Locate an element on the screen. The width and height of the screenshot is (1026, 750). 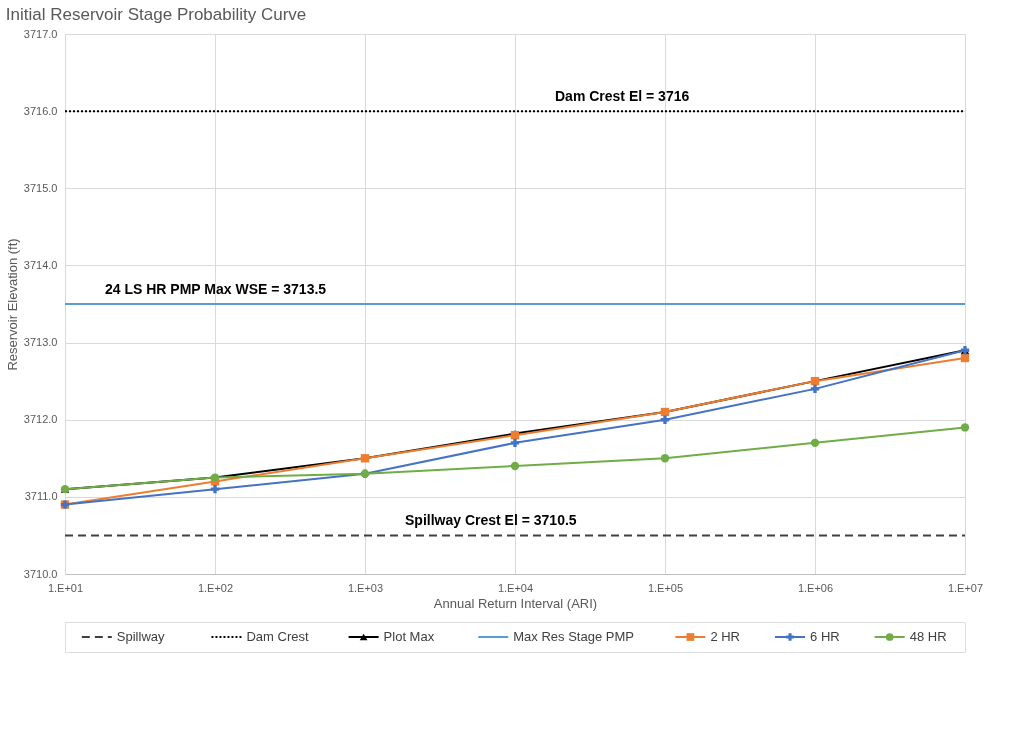
x-tick-label: 1.E+04 is located at coordinates (515, 587).